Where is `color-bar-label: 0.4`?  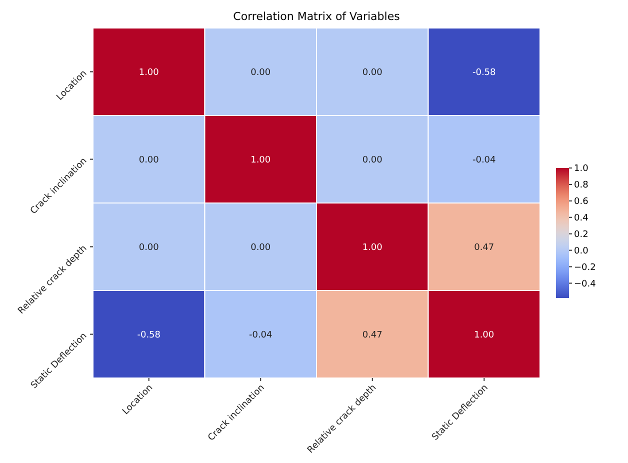
color-bar-label: 0.4 is located at coordinates (581, 219).